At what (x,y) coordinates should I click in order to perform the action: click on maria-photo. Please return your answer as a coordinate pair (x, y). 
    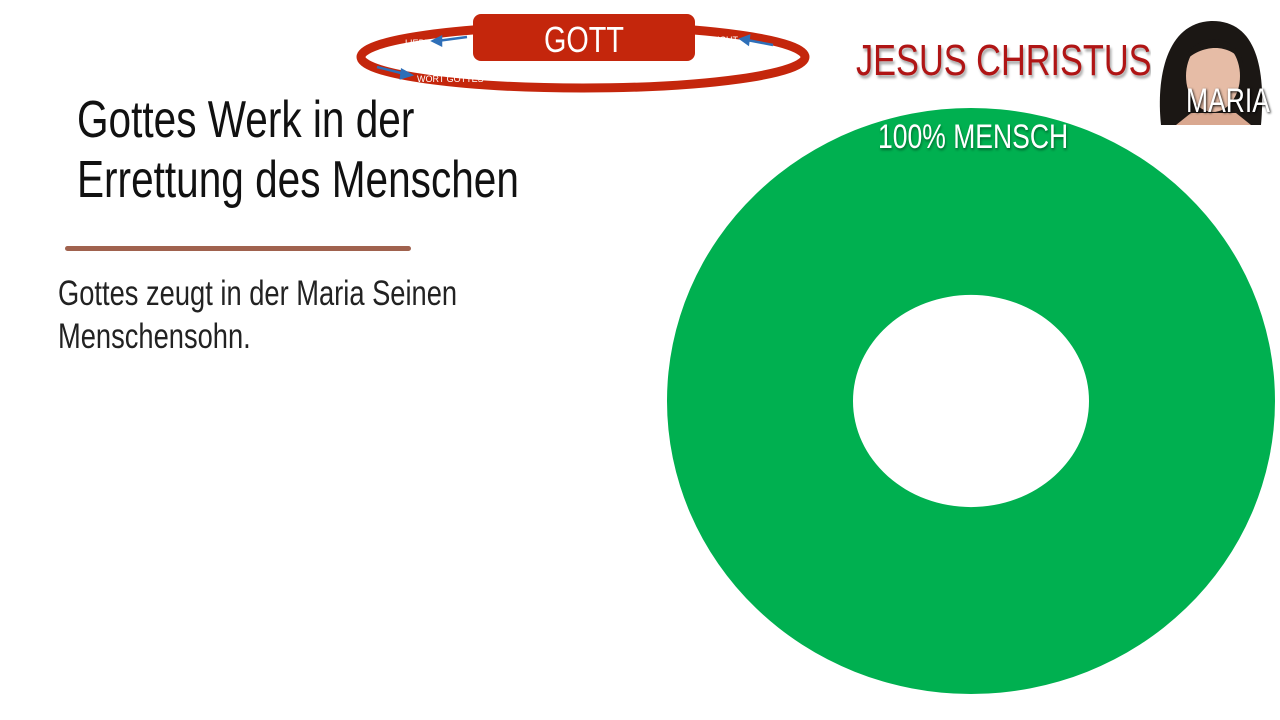
    Looking at the image, I should click on (1209, 71).